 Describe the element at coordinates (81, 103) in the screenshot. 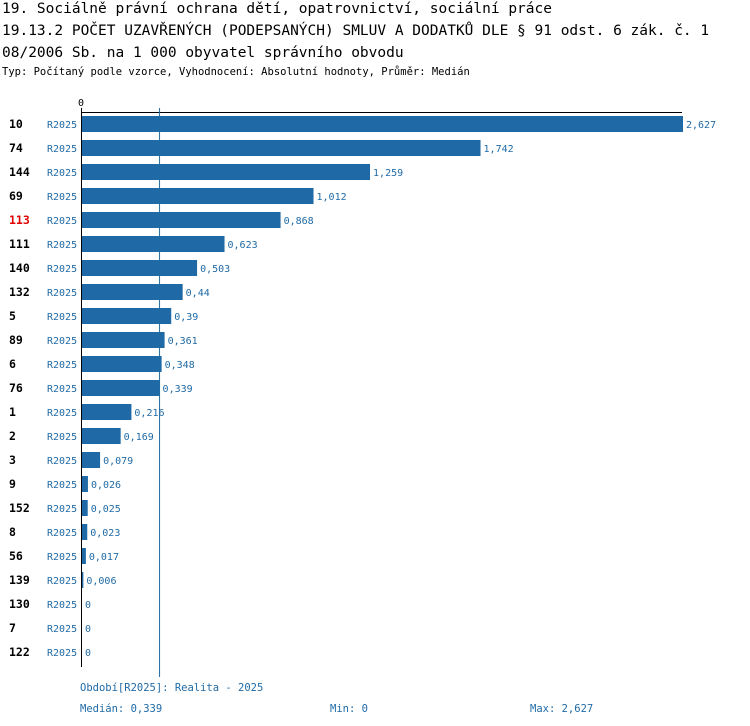

I see `axis-zero-label: 0` at that location.